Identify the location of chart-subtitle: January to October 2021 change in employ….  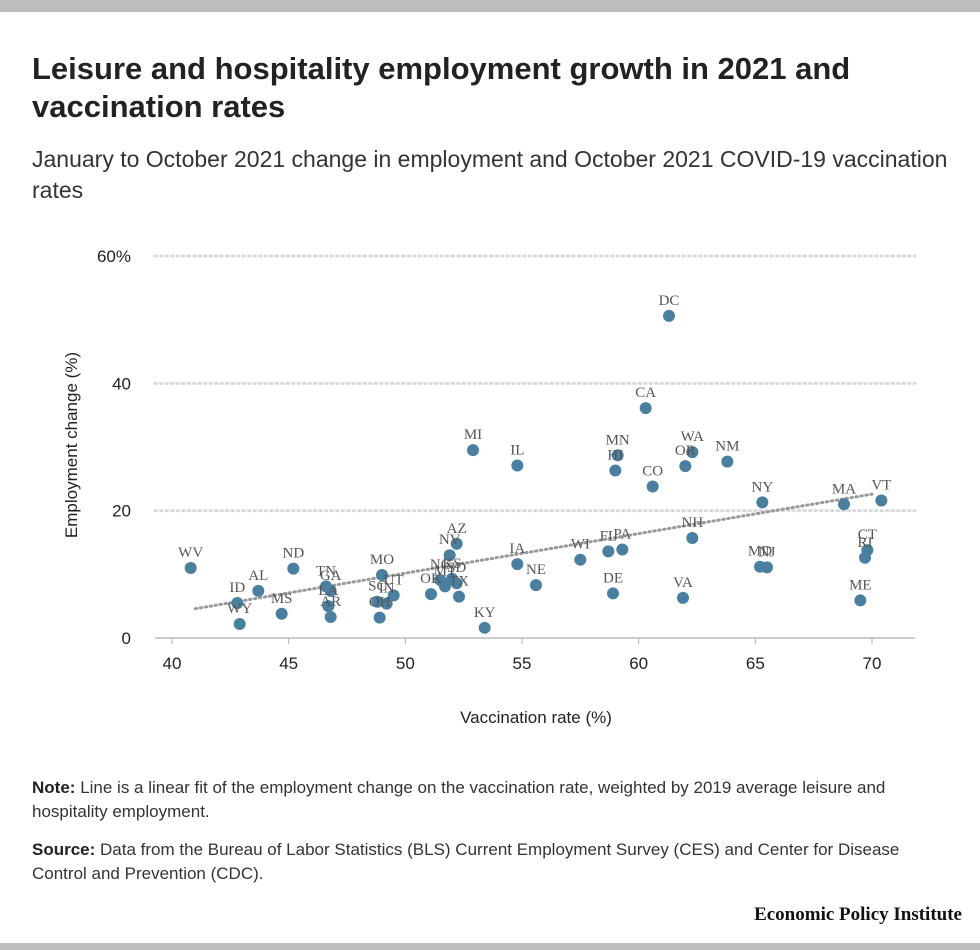
(490, 174).